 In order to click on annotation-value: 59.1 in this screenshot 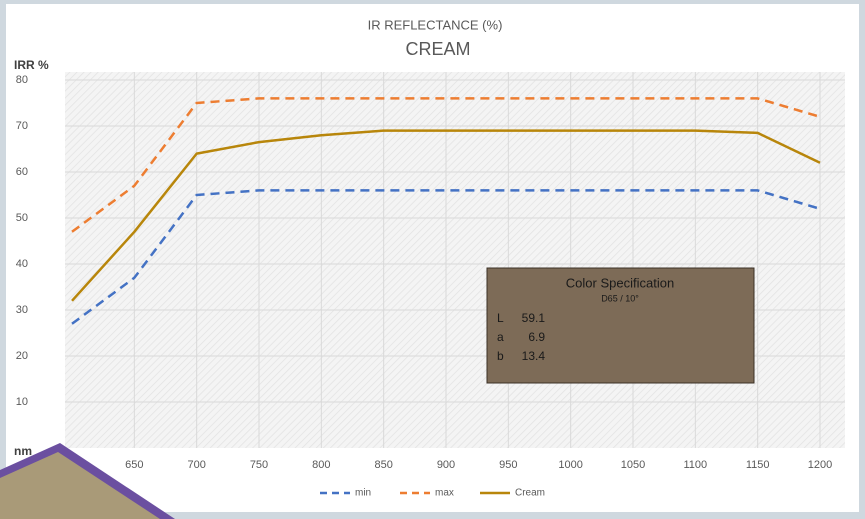, I will do `click(534, 318)`.